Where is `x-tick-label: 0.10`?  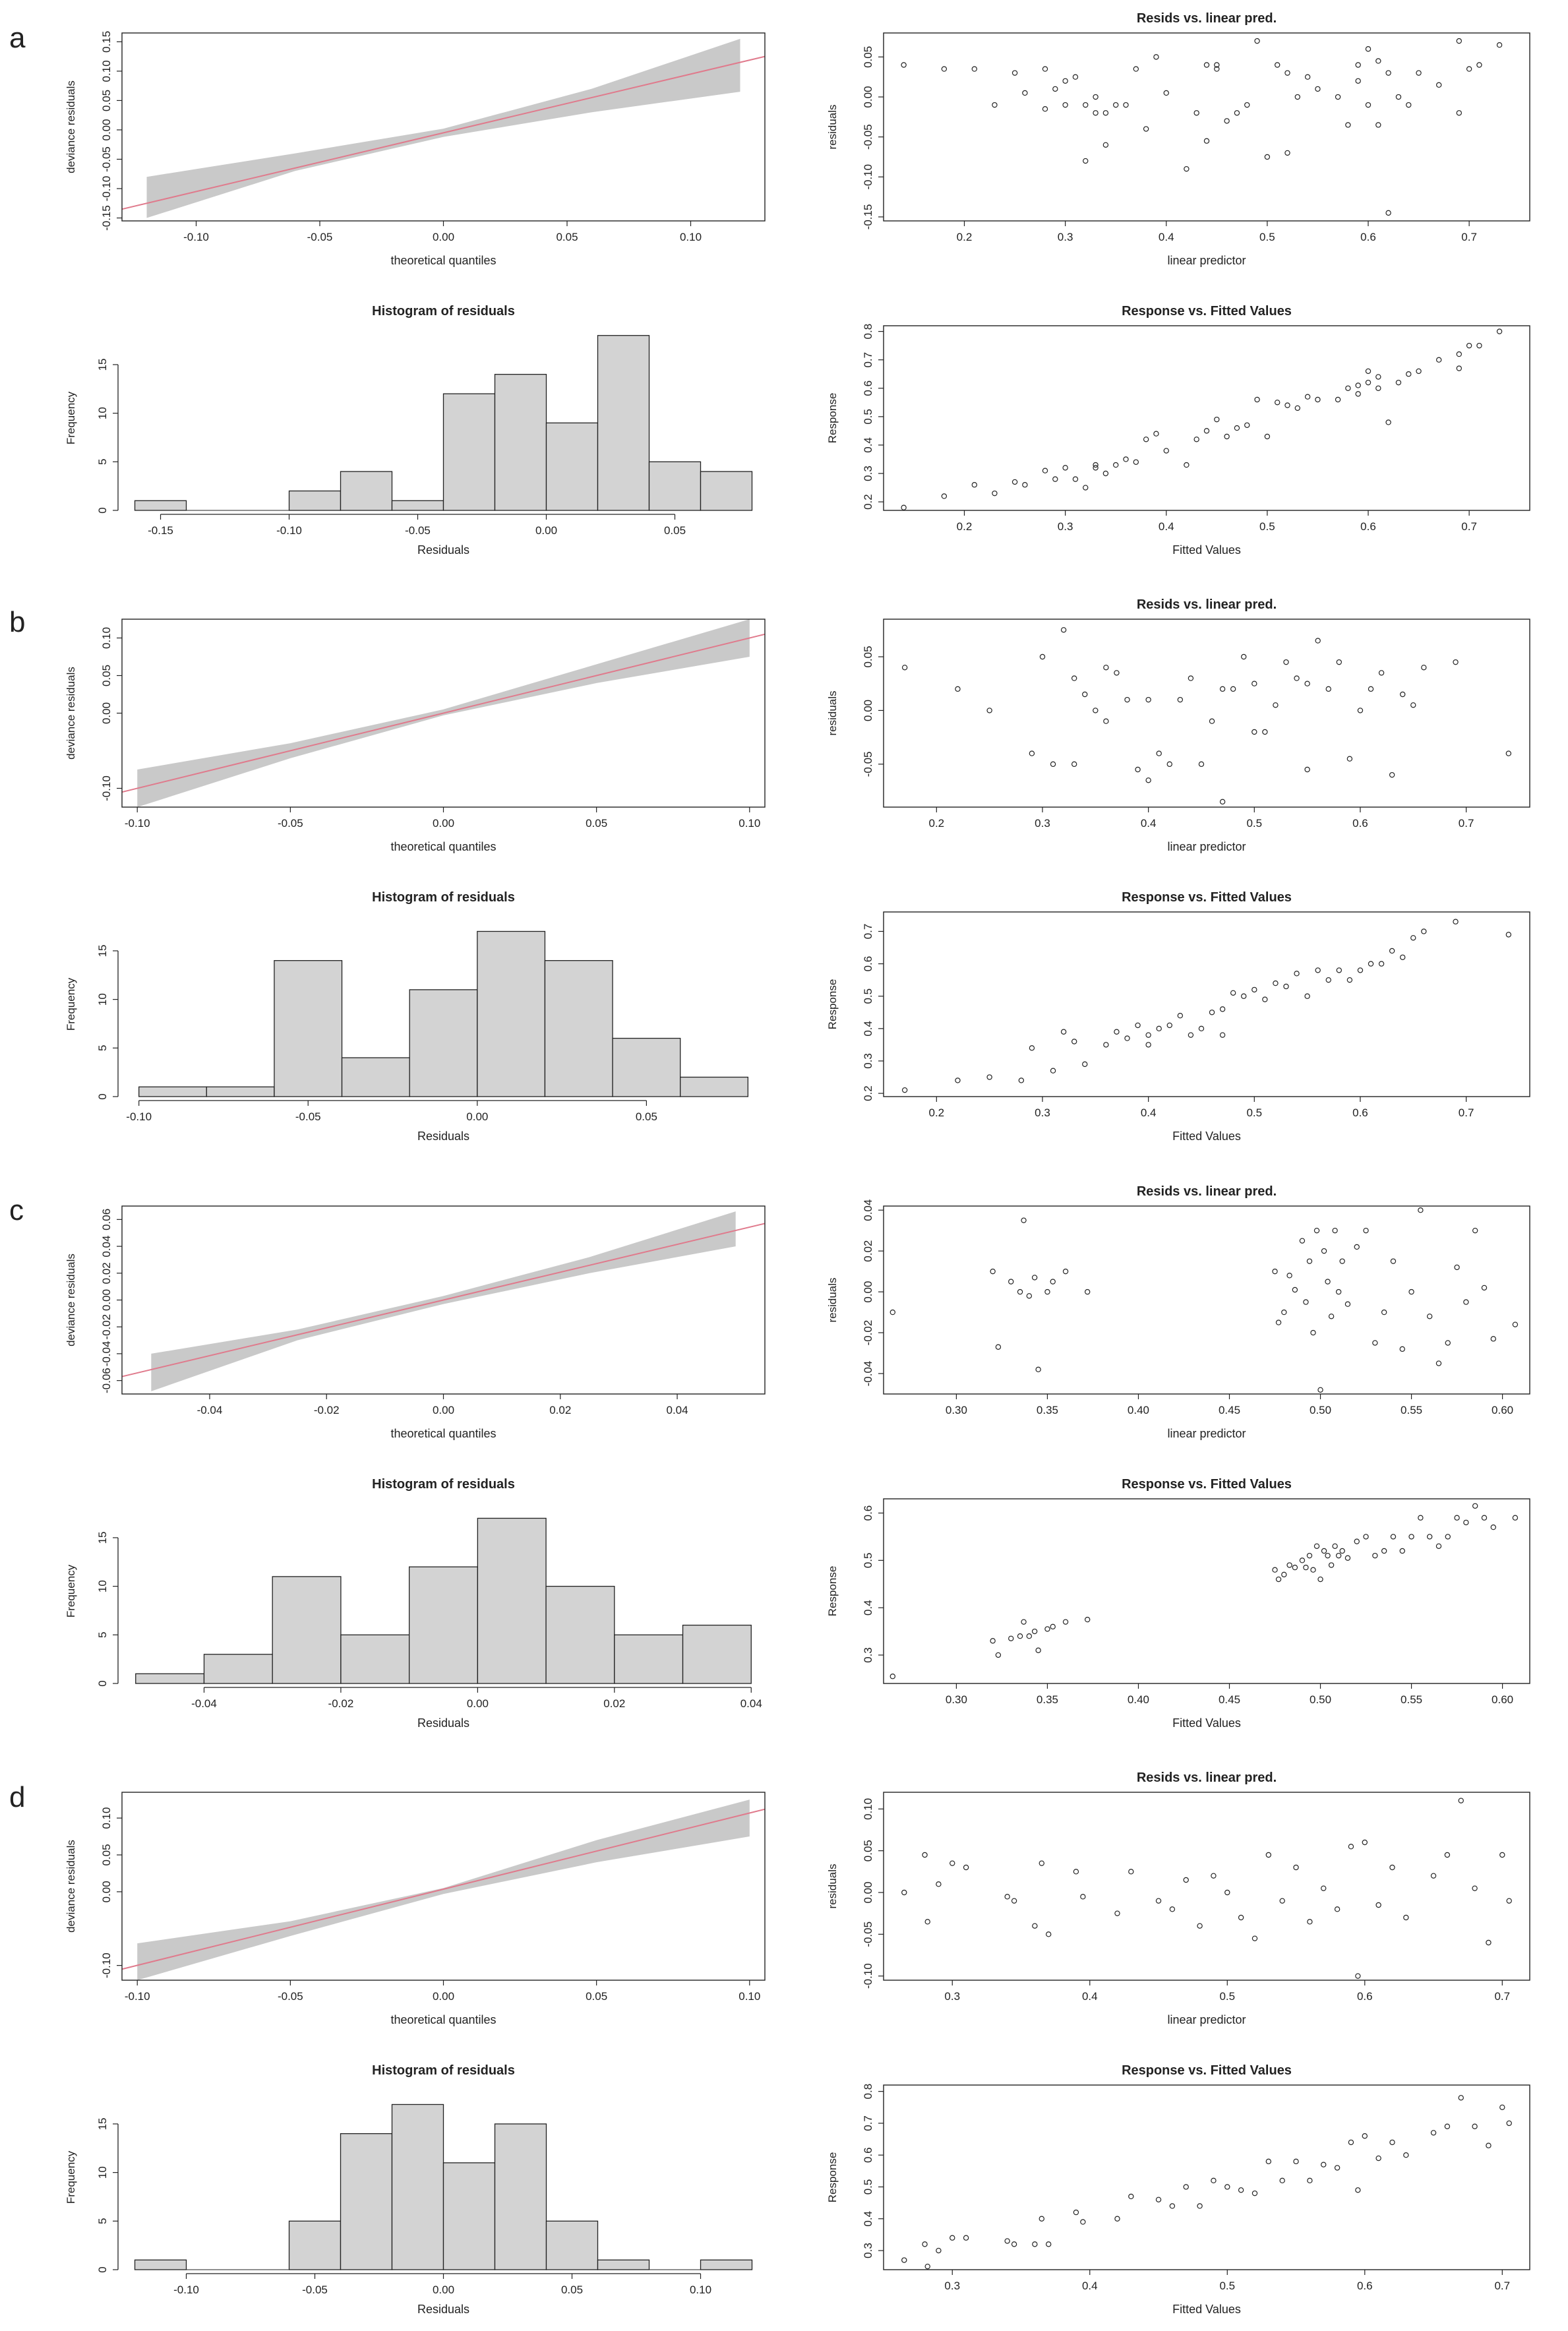
x-tick-label: 0.10 is located at coordinates (749, 823).